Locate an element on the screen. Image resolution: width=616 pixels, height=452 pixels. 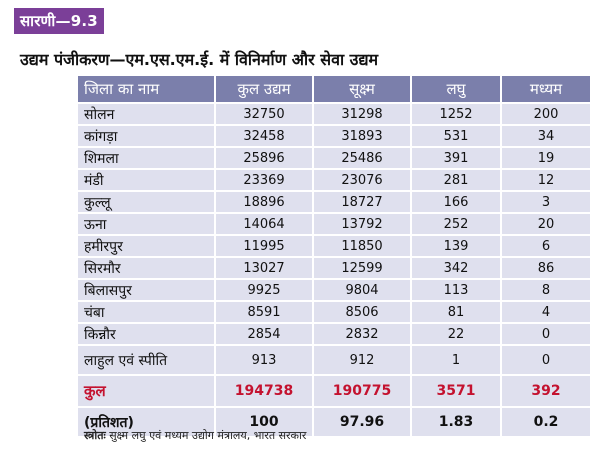
cell-micro: 31298 is located at coordinates (362, 114).